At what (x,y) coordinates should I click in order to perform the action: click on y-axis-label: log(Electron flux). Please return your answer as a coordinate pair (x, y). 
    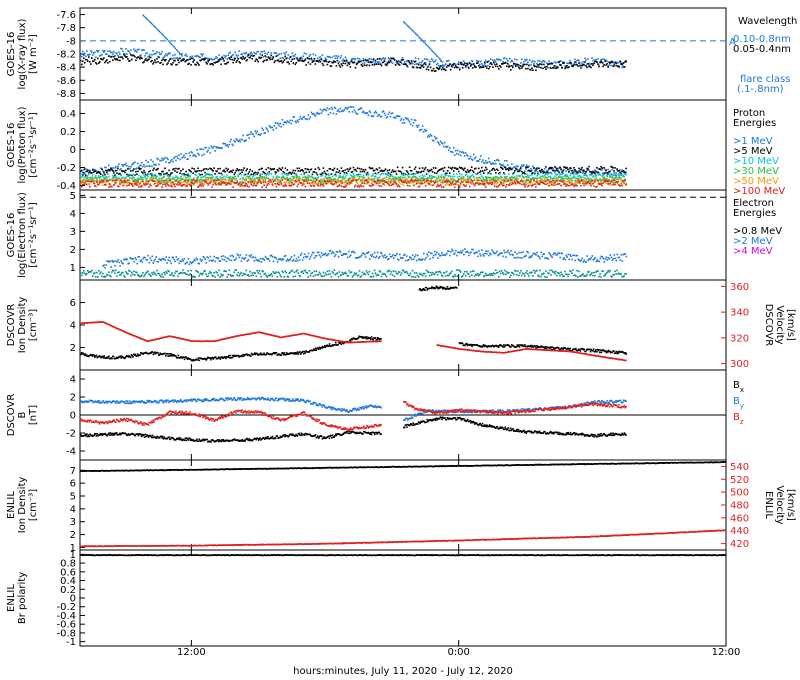
    Looking at the image, I should click on (22, 235).